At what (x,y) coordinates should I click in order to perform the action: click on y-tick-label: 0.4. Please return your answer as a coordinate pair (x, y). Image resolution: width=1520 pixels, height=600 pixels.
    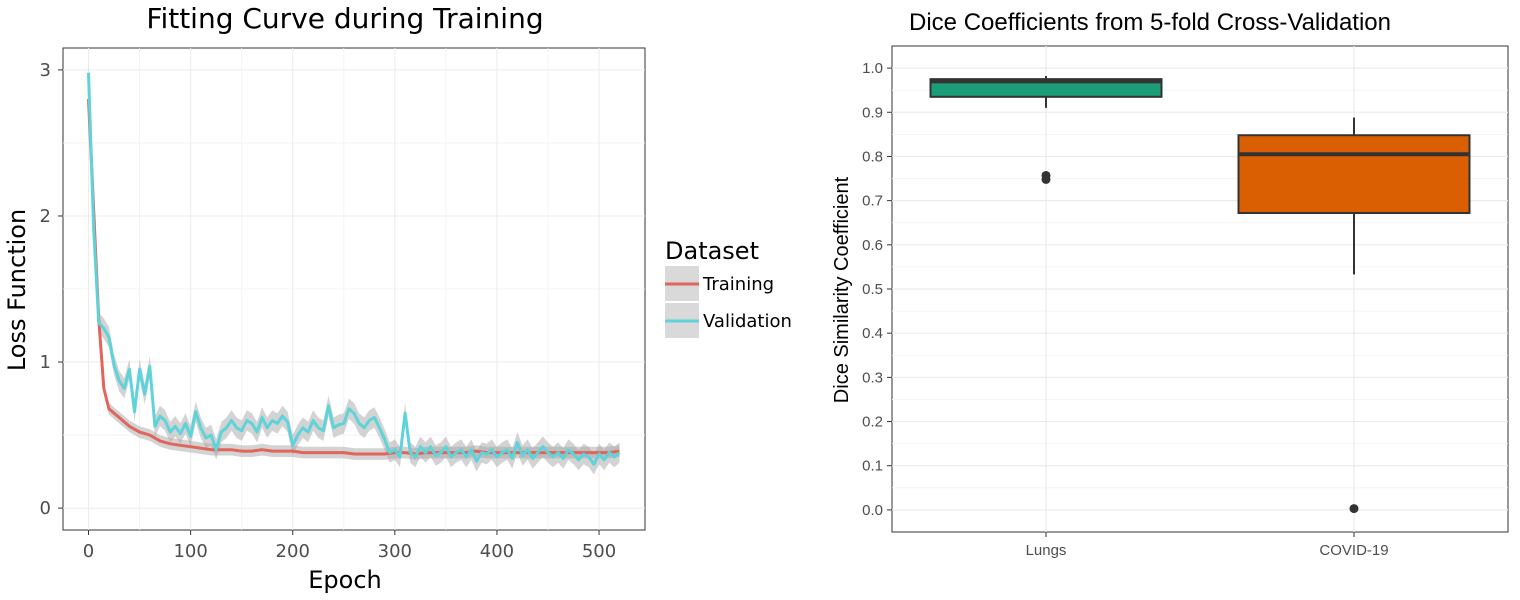
    Looking at the image, I should click on (872, 333).